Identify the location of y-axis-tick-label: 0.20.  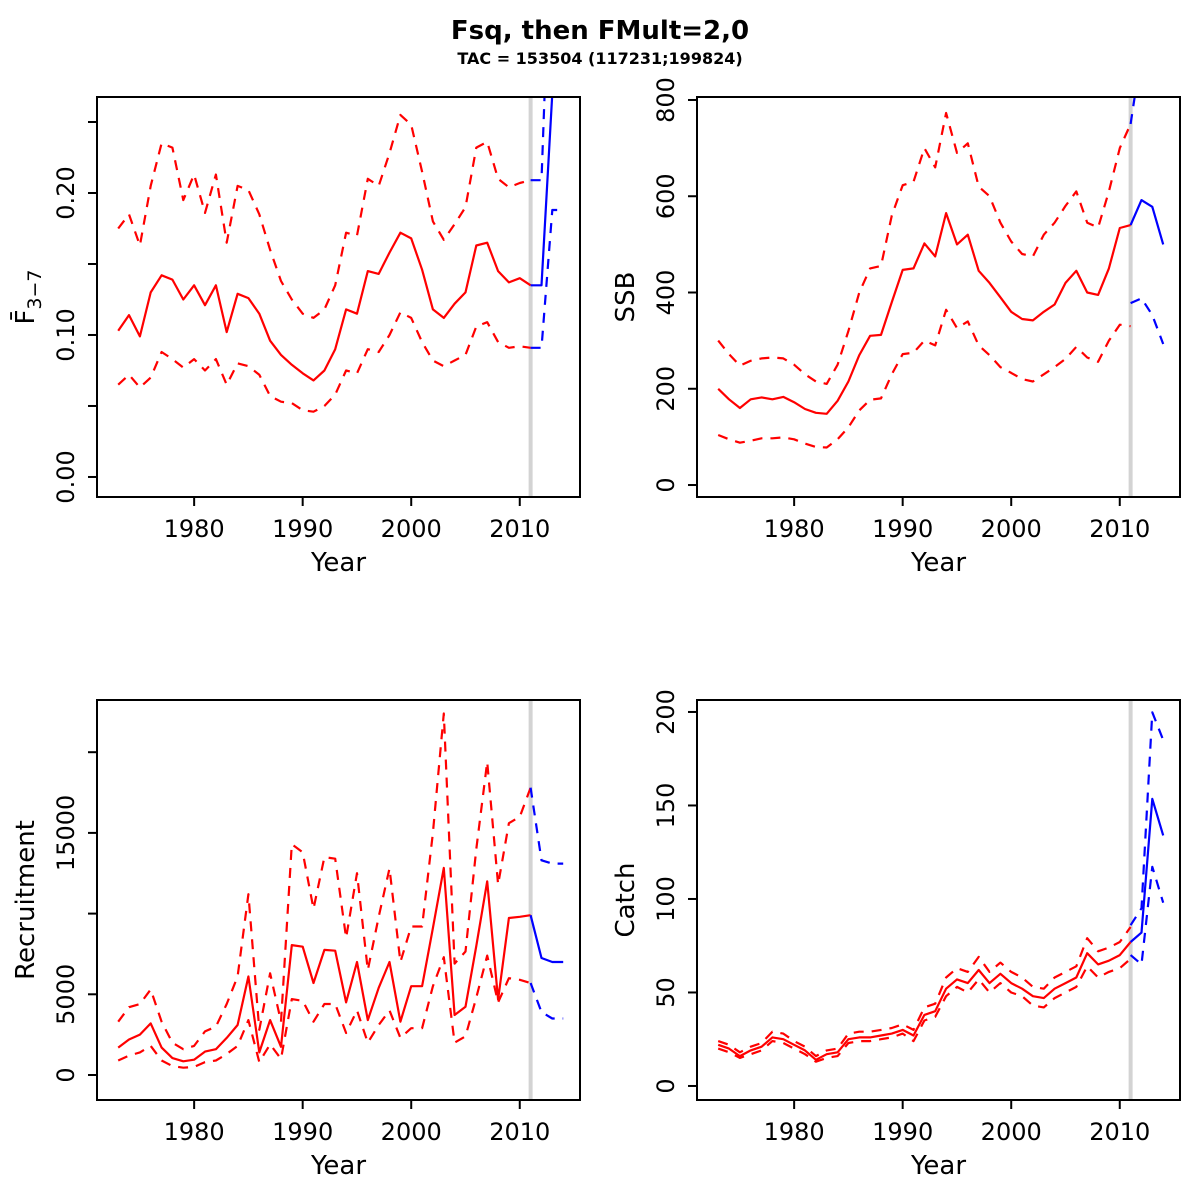
(66, 192).